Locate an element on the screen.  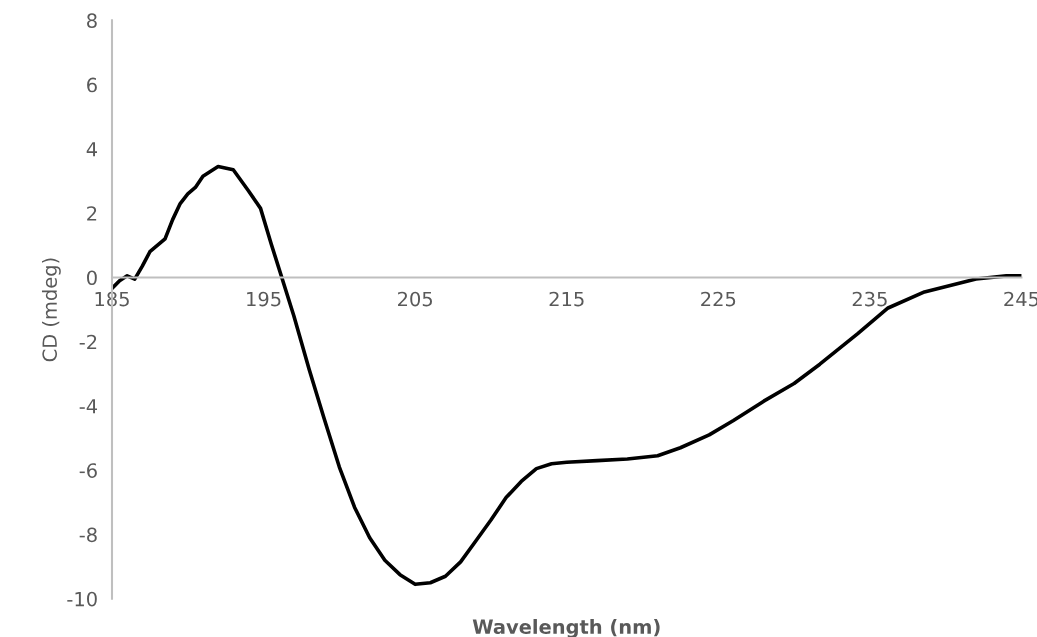
x-tick-label: 185 is located at coordinates (112, 299).